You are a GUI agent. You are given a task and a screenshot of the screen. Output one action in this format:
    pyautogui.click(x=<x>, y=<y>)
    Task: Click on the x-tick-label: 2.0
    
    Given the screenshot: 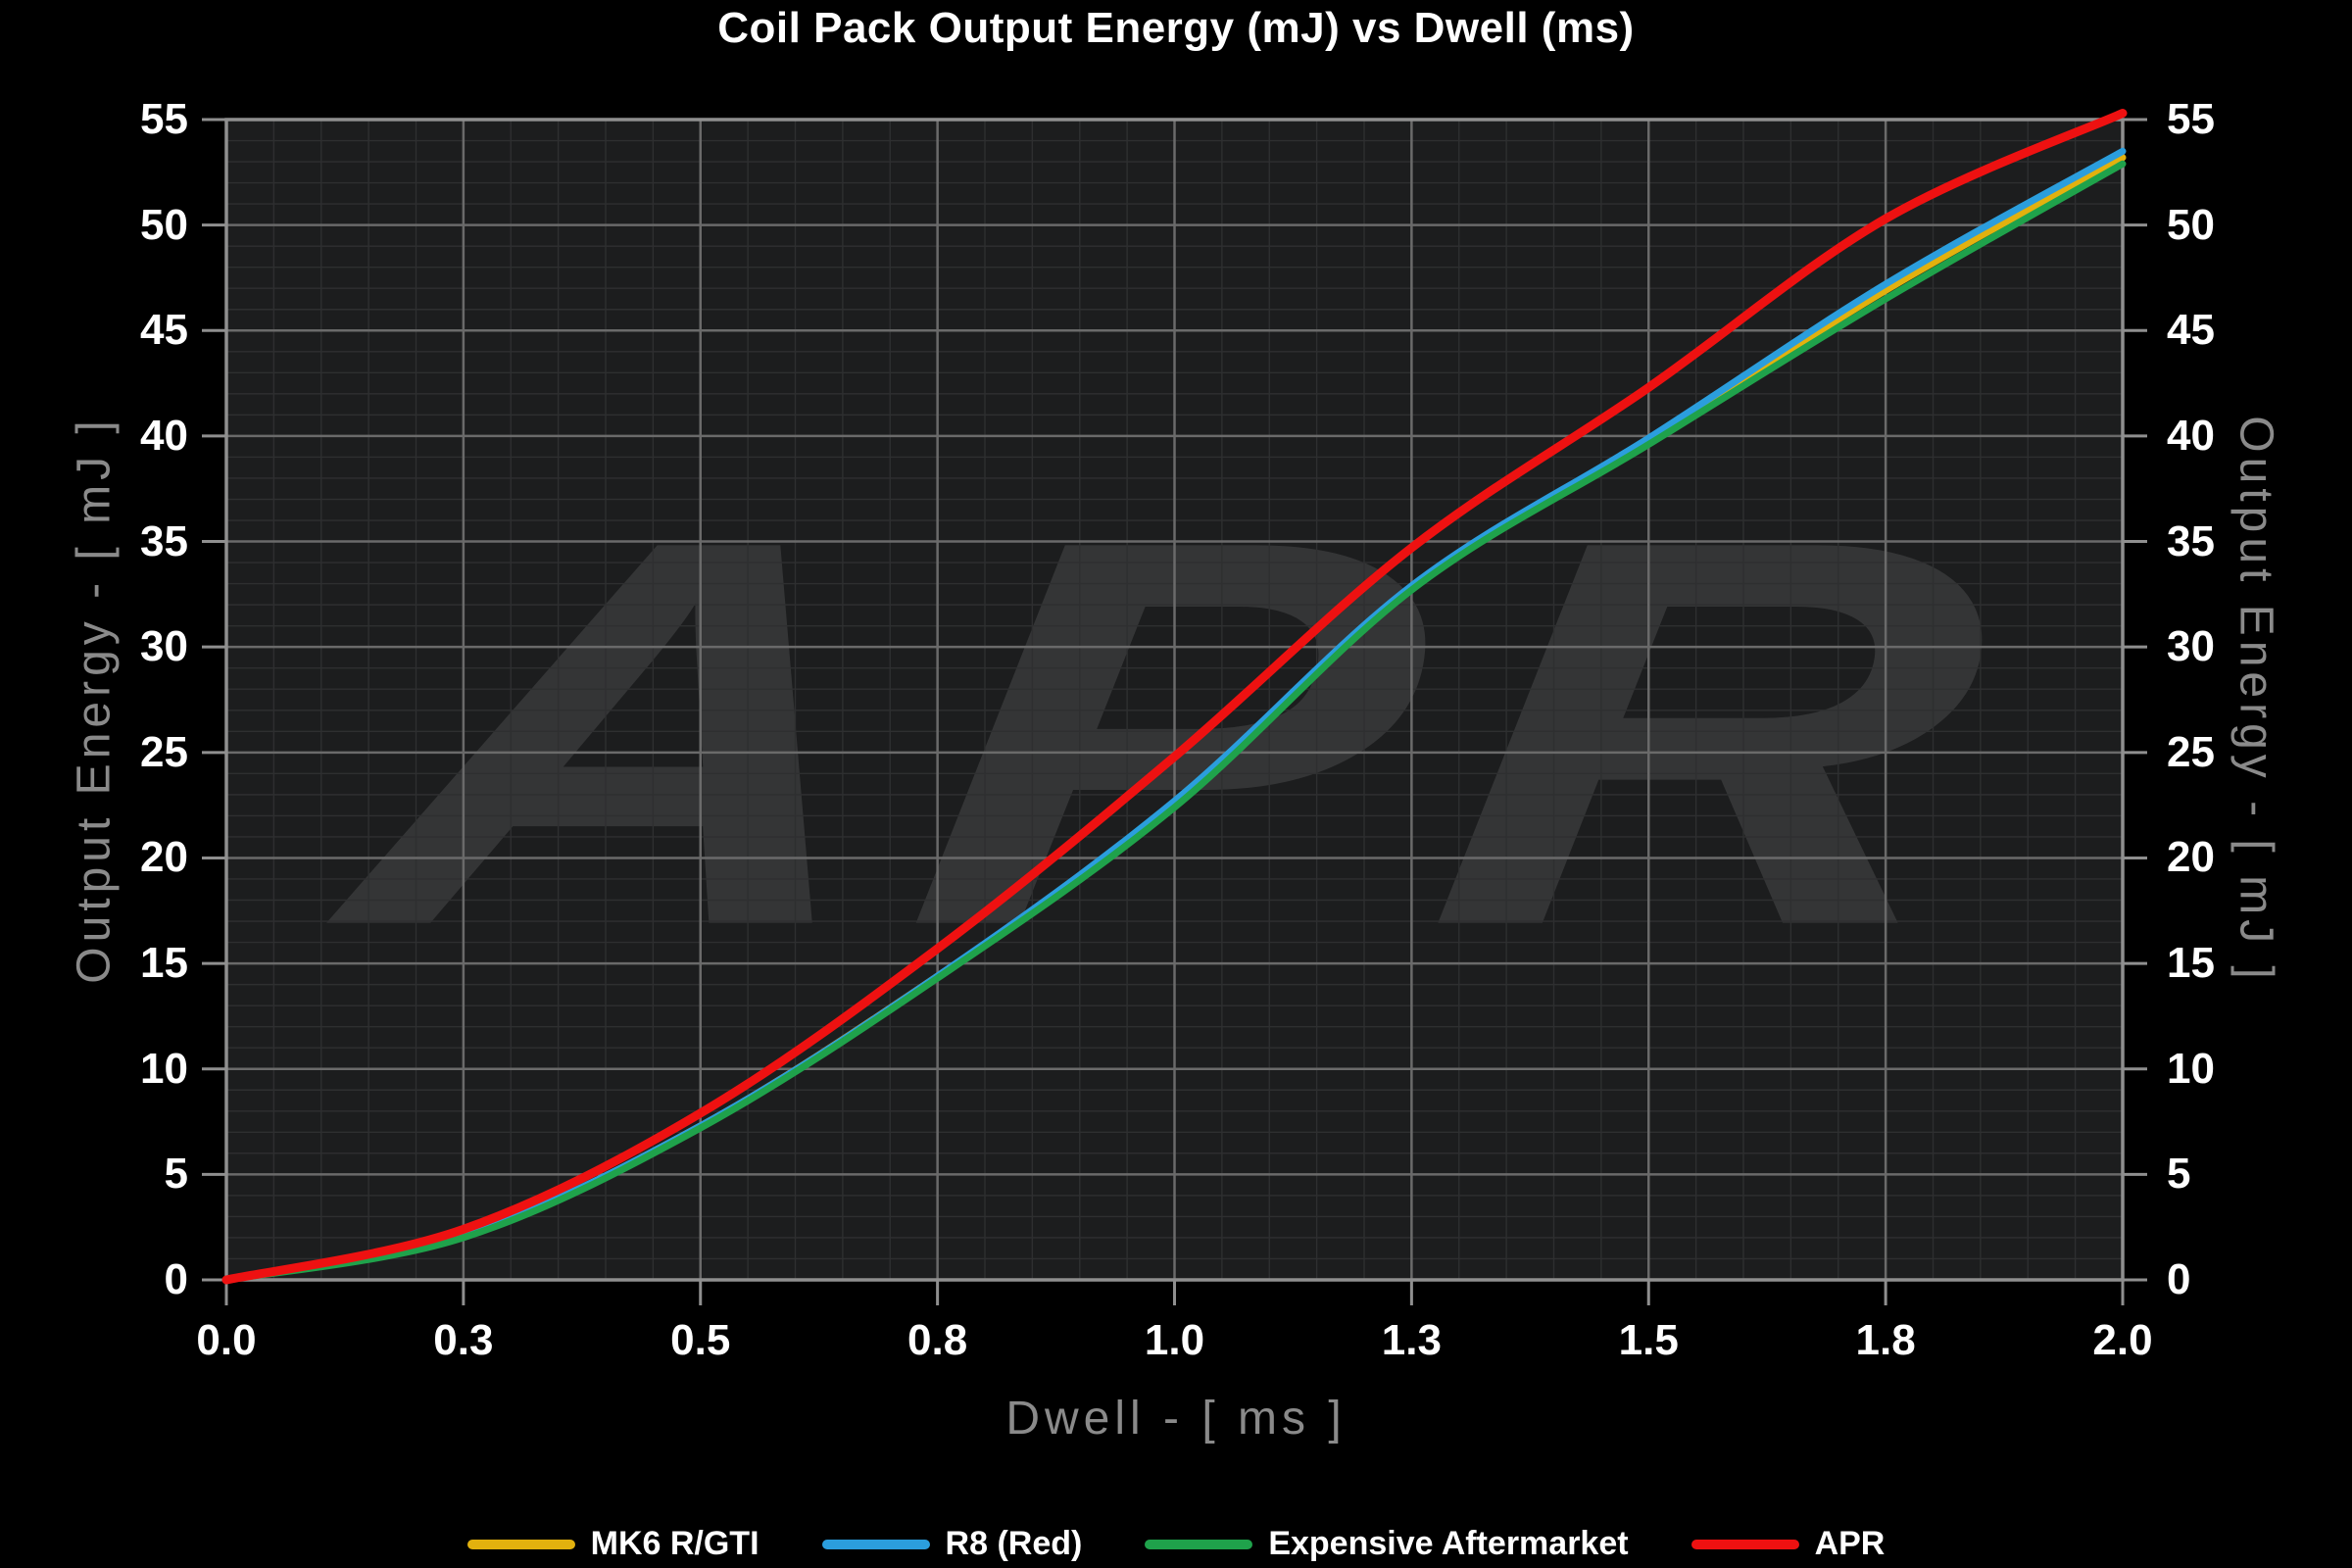 What is the action you would take?
    pyautogui.click(x=2122, y=1340)
    